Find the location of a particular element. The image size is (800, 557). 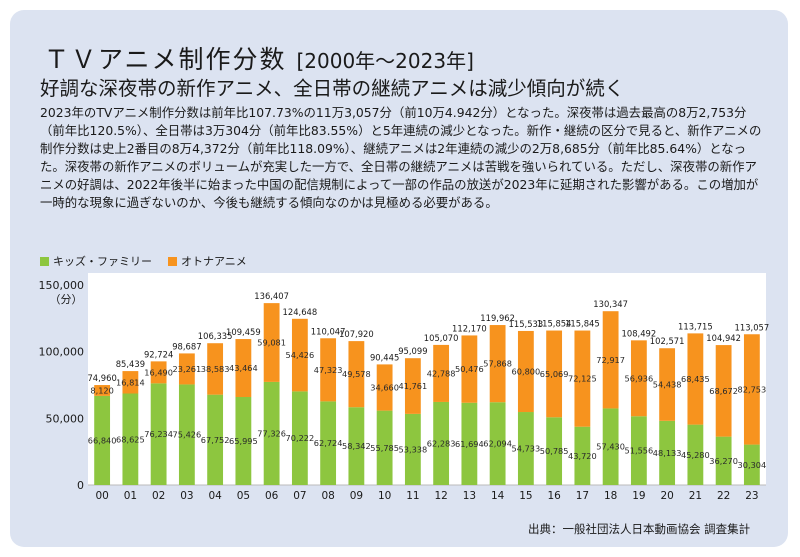

legend-label-adult: オトナアニメ is located at coordinates (214, 261).